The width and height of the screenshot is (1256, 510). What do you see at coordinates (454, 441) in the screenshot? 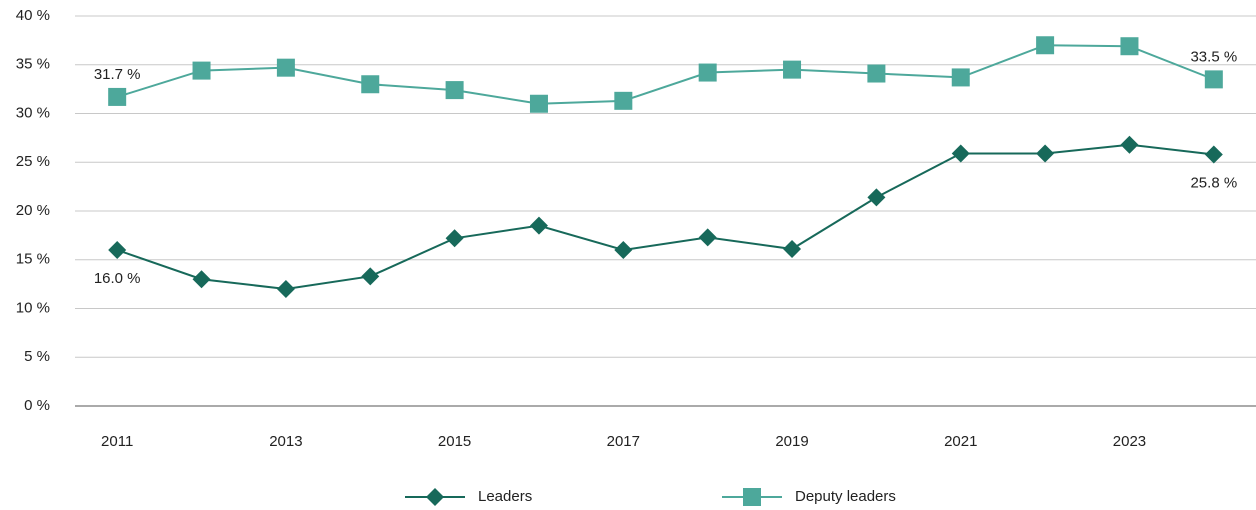
I see `x-tick-label: 2015` at bounding box center [454, 441].